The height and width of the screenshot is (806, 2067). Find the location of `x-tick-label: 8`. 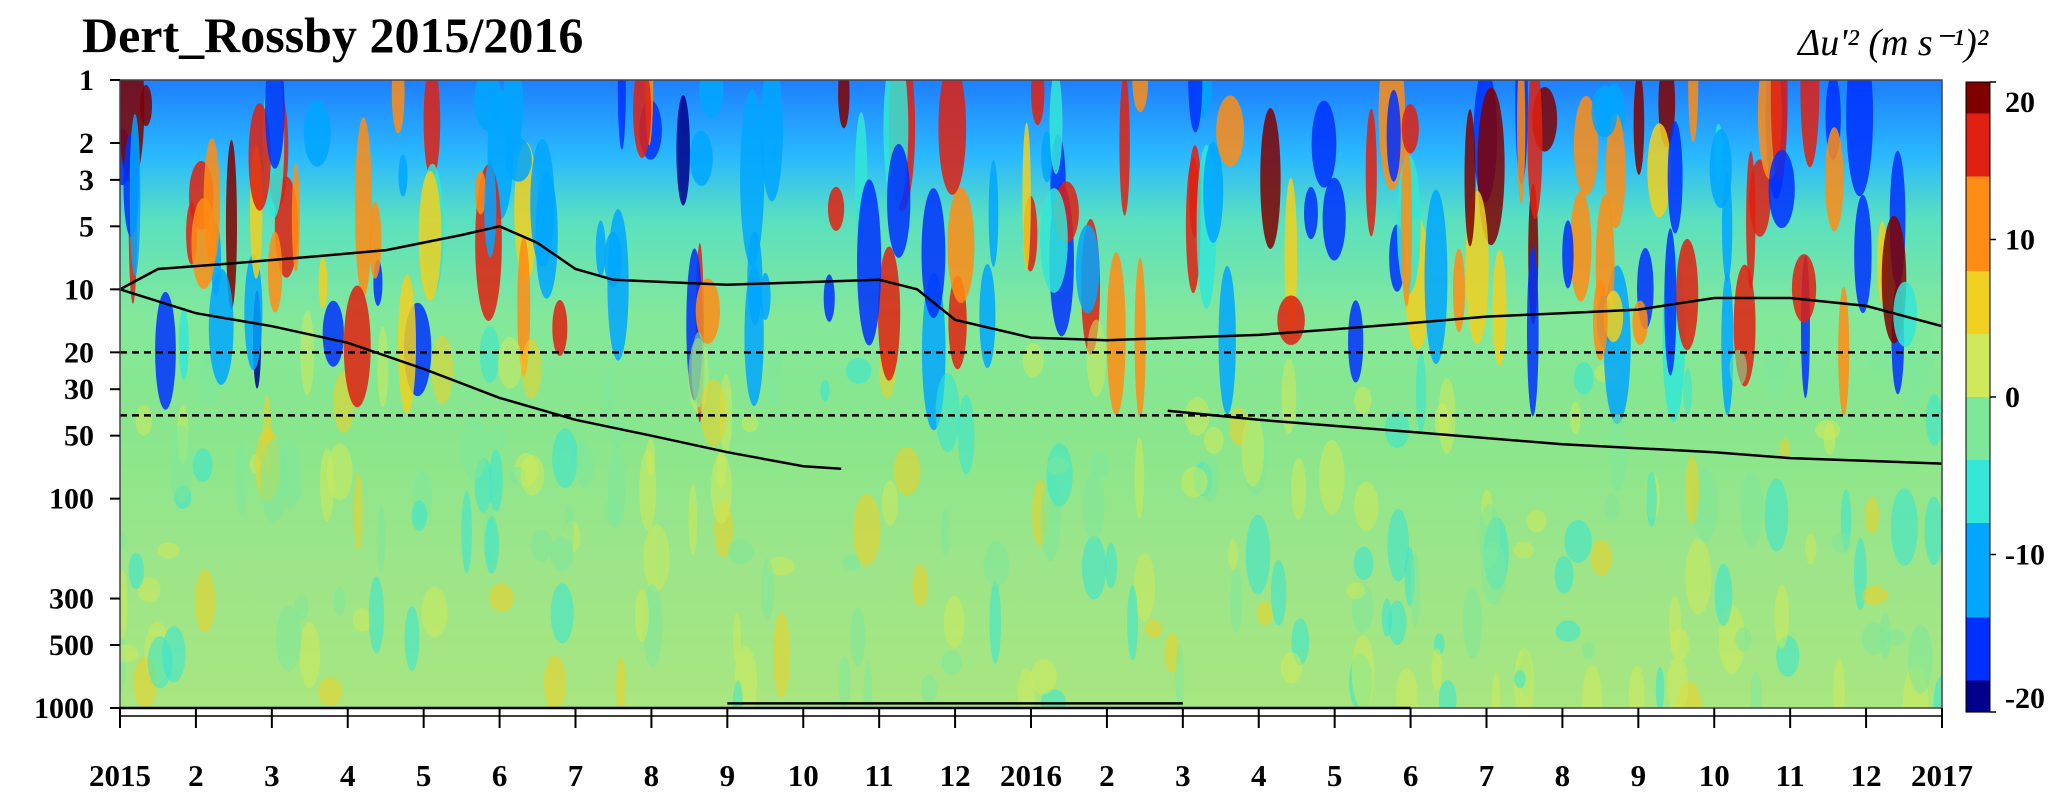

x-tick-label: 8 is located at coordinates (1563, 775).